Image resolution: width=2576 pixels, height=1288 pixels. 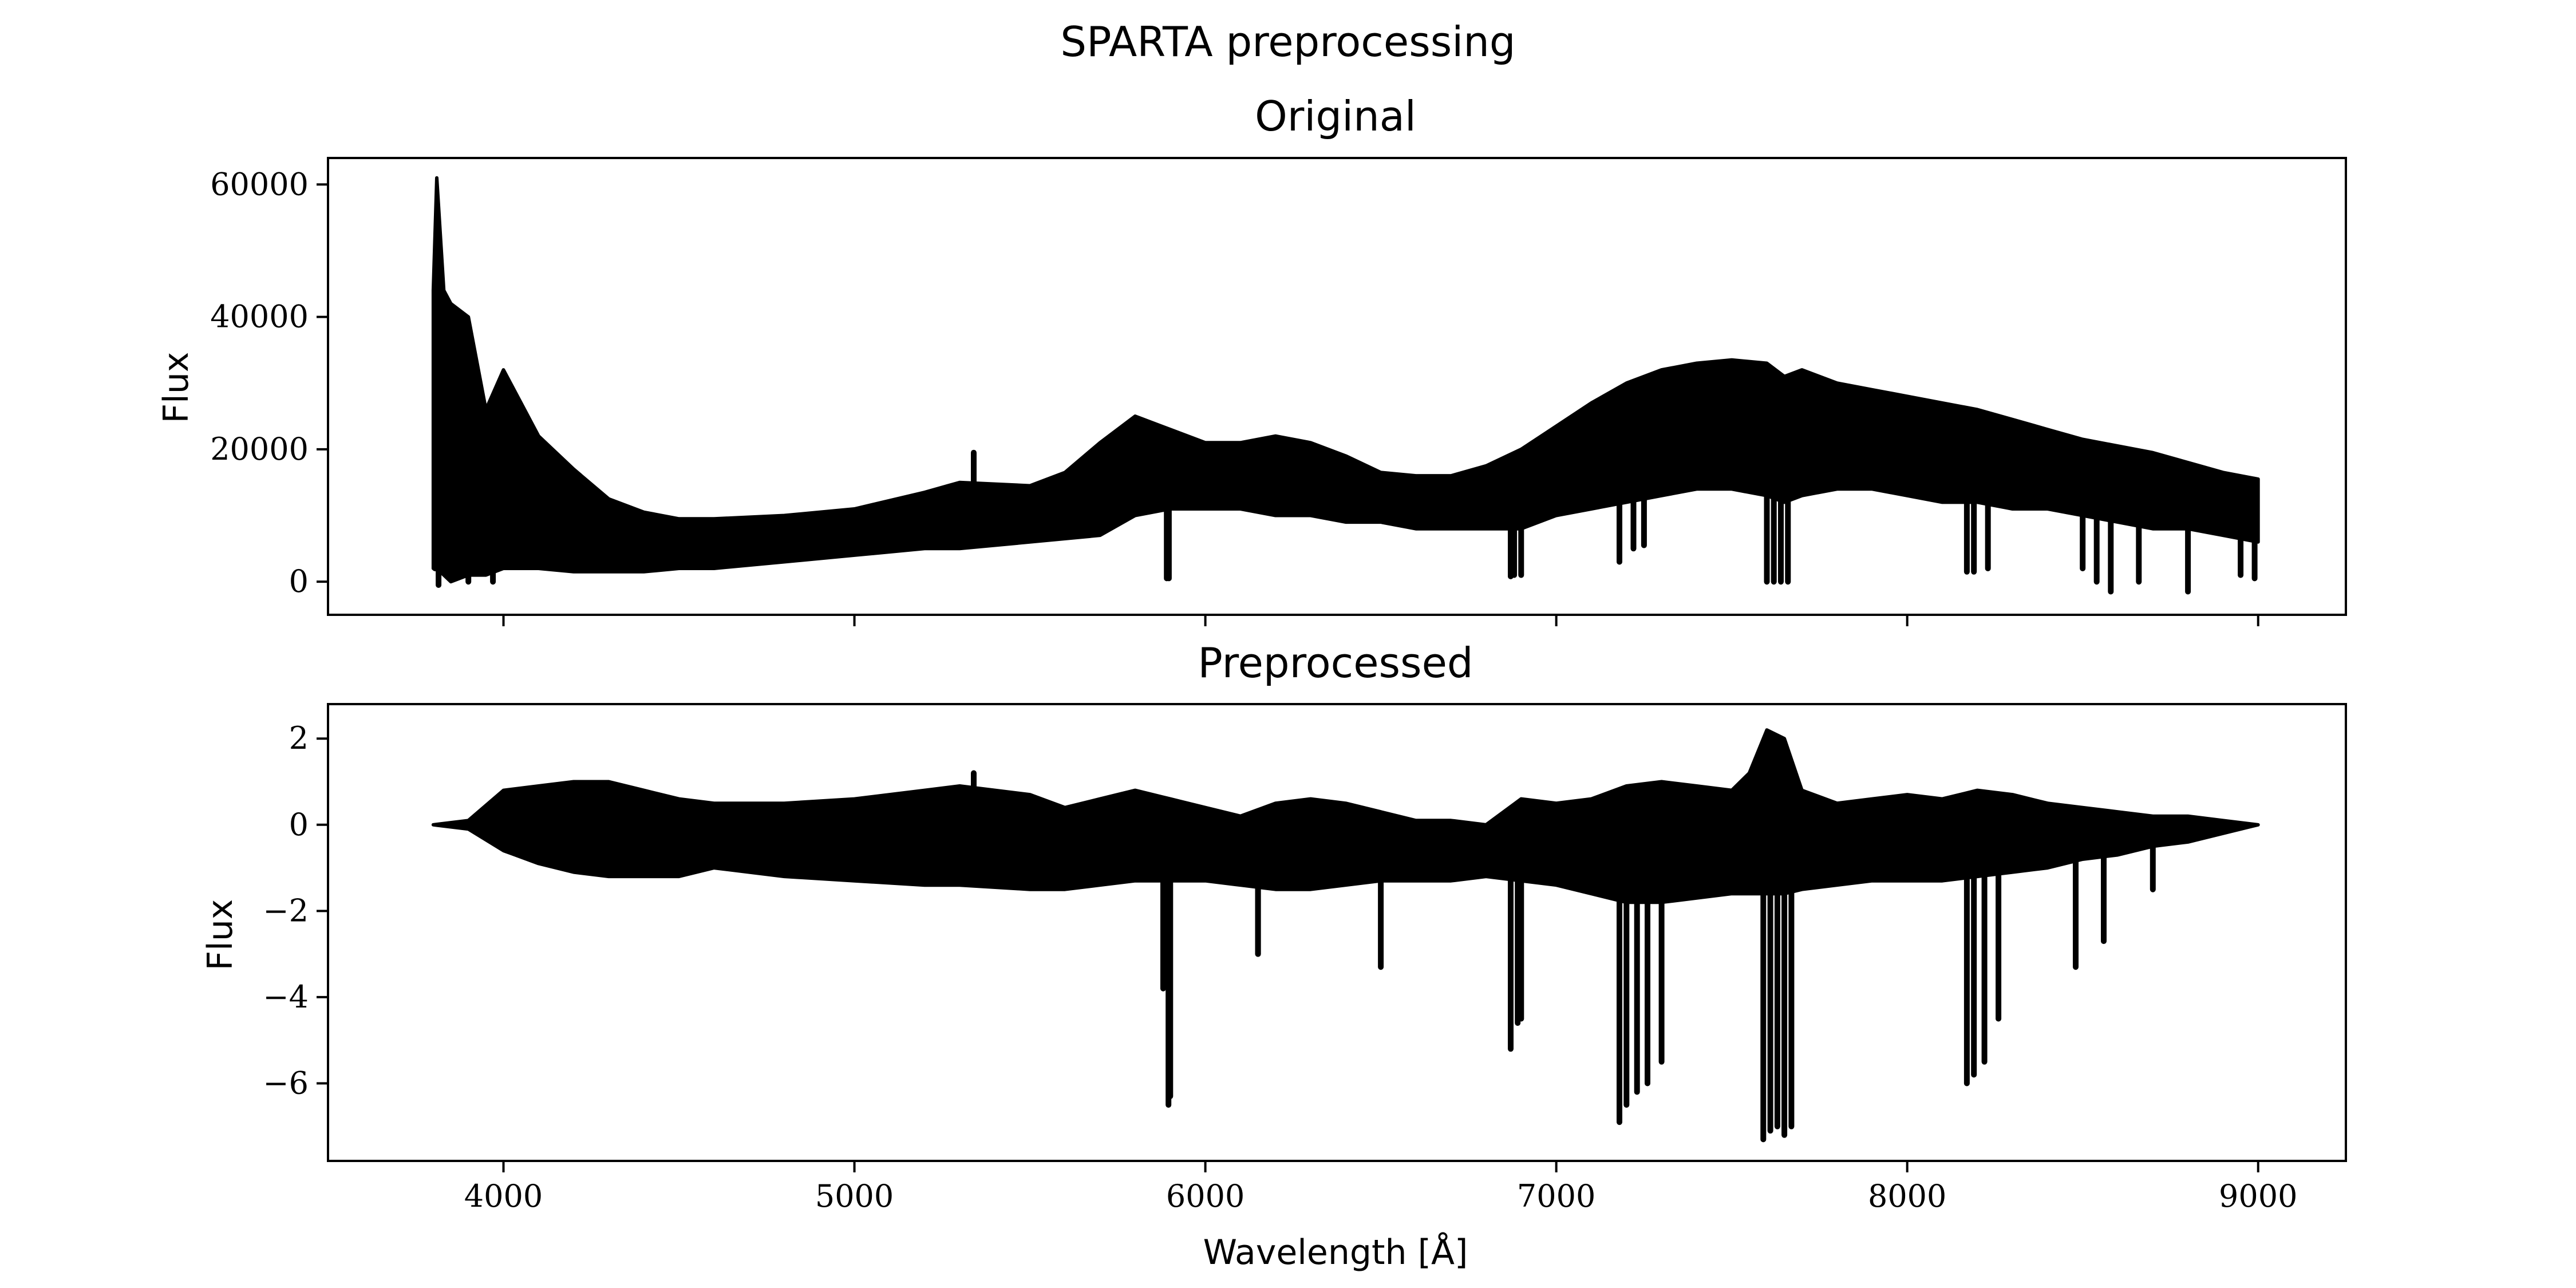 What do you see at coordinates (1345, 816) in the screenshot?
I see `spectrum-band` at bounding box center [1345, 816].